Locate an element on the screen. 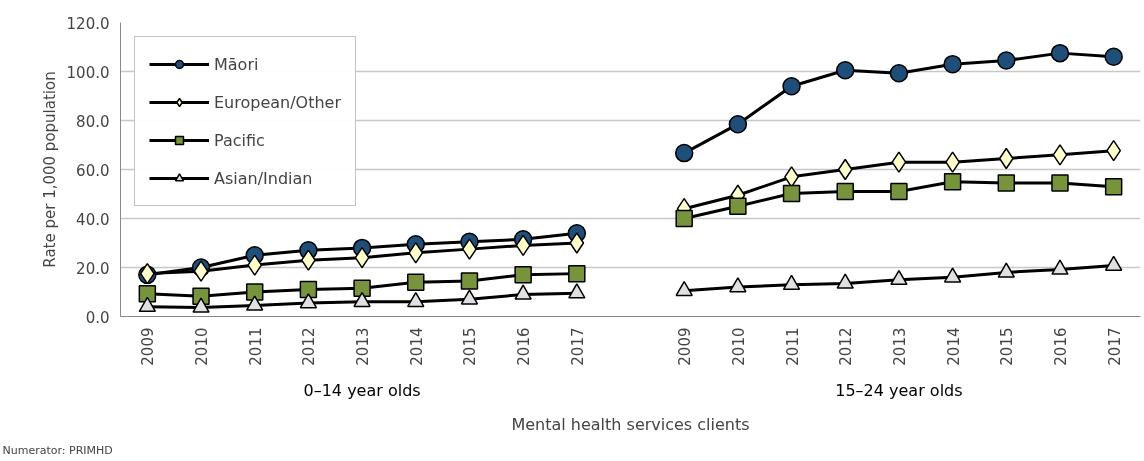 The width and height of the screenshot is (1144, 461). text: Numerator: PRIMHD is located at coordinates (57, 450).